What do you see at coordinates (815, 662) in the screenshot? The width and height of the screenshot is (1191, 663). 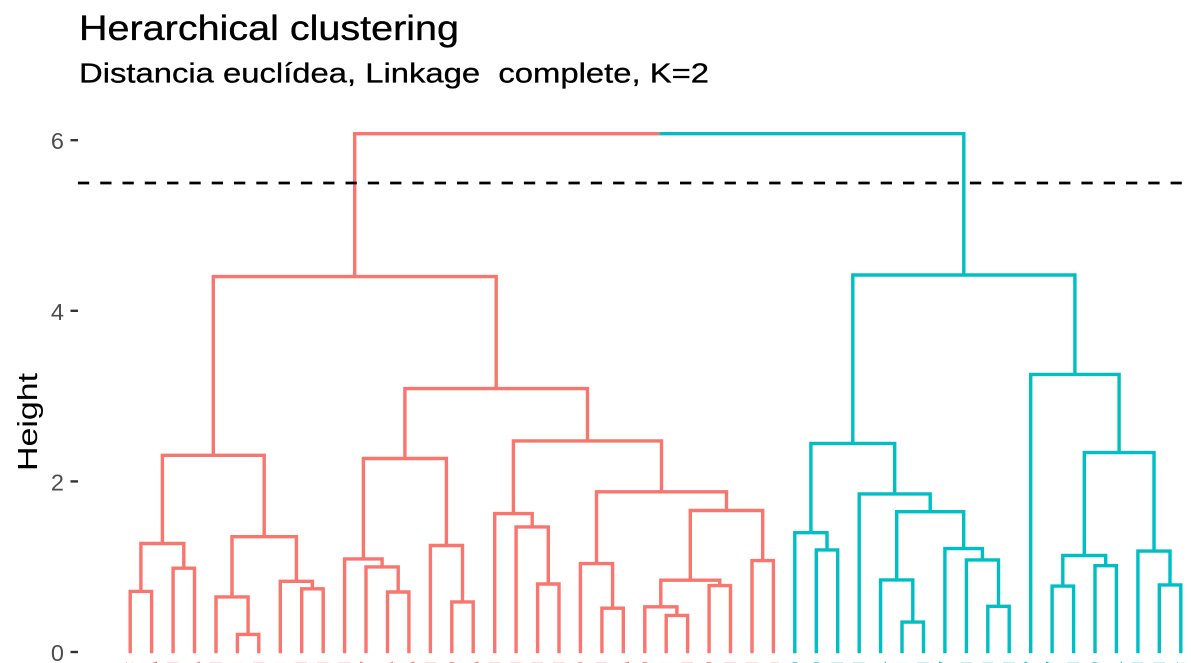 I see `svg-text: California` at bounding box center [815, 662].